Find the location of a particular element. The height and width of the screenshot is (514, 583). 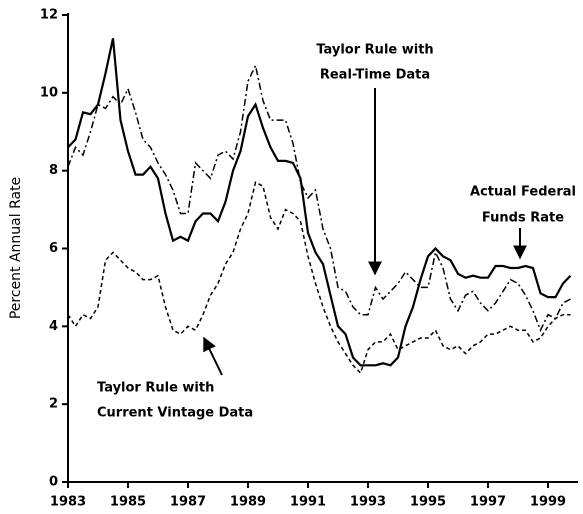

x-tick-label: 1983 is located at coordinates (68, 502).